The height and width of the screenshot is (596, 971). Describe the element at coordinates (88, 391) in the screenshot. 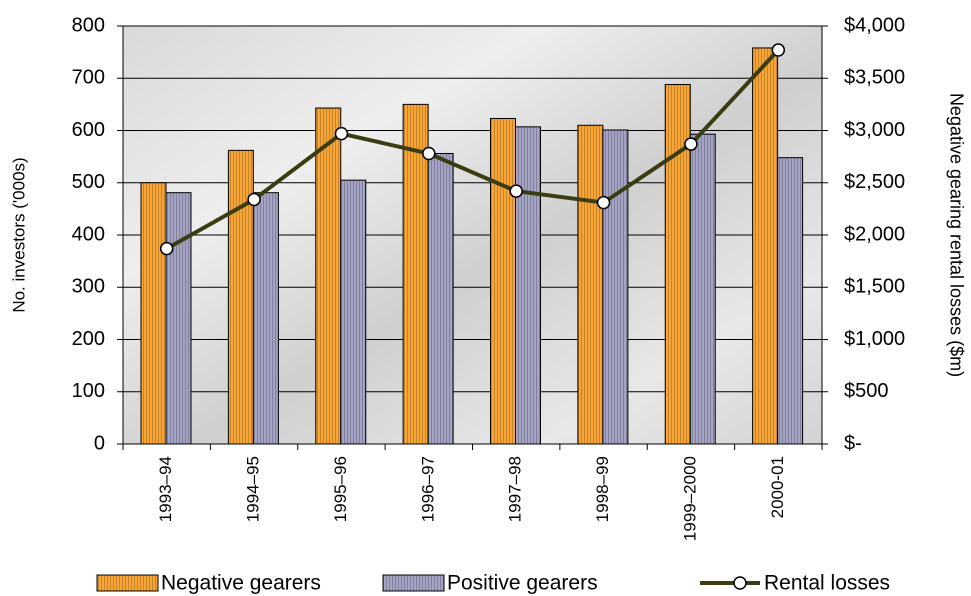

I see `y-tick-label: 100` at that location.